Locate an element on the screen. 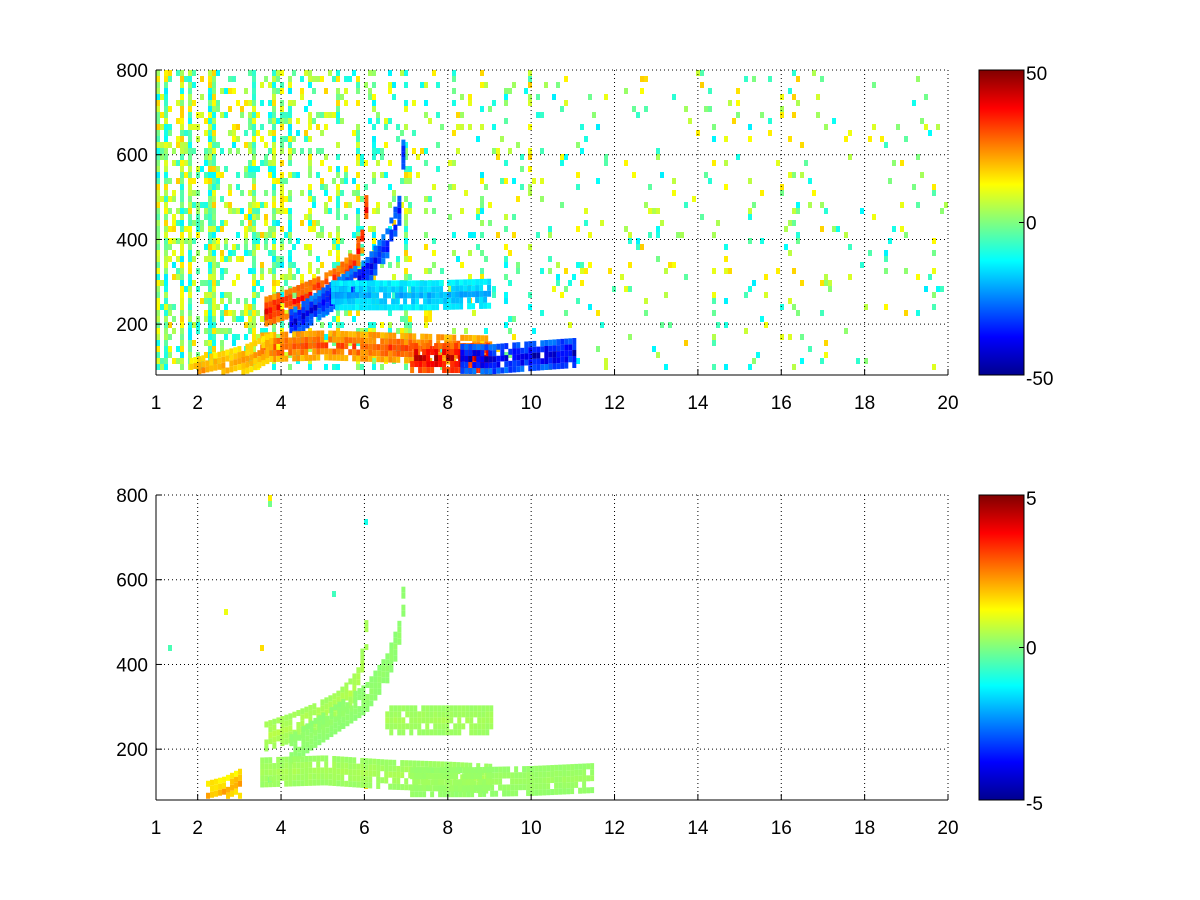 The image size is (1200, 900). colorbar-tick-label: 5 is located at coordinates (1031, 499).